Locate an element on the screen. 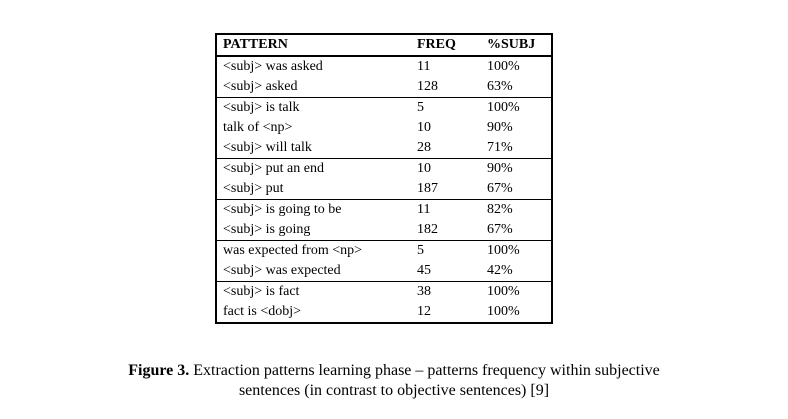  pattern-cell: <subj> asked is located at coordinates (260, 86).